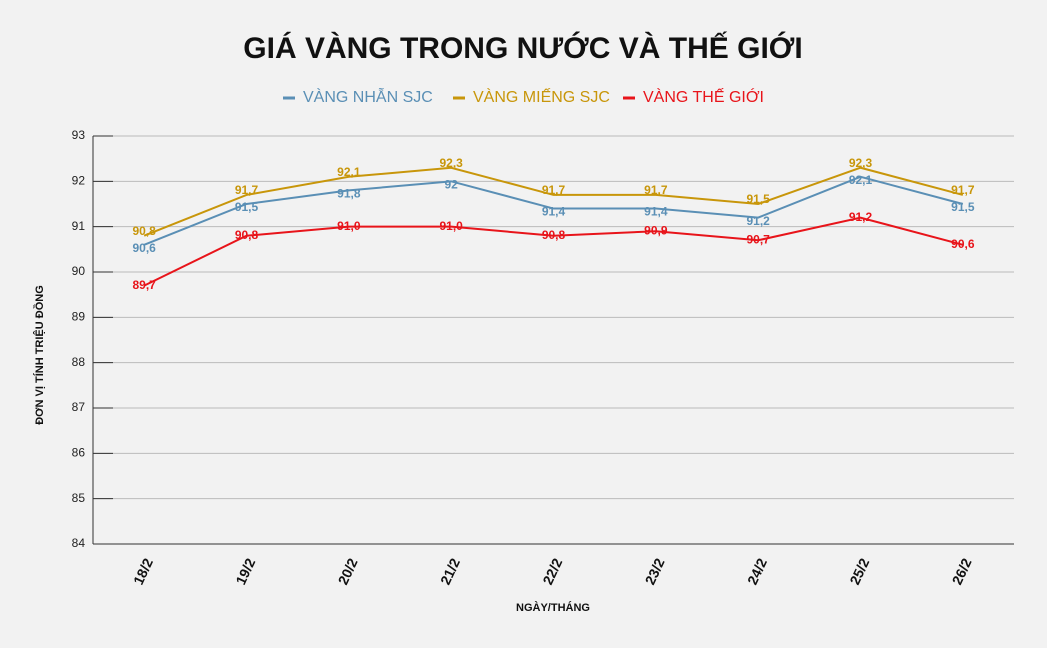 The image size is (1047, 648). Describe the element at coordinates (522, 48) in the screenshot. I see `chart-title: GIÁ VÀNG TRONG NƯỚC VÀ THẾ GIỚI` at that location.